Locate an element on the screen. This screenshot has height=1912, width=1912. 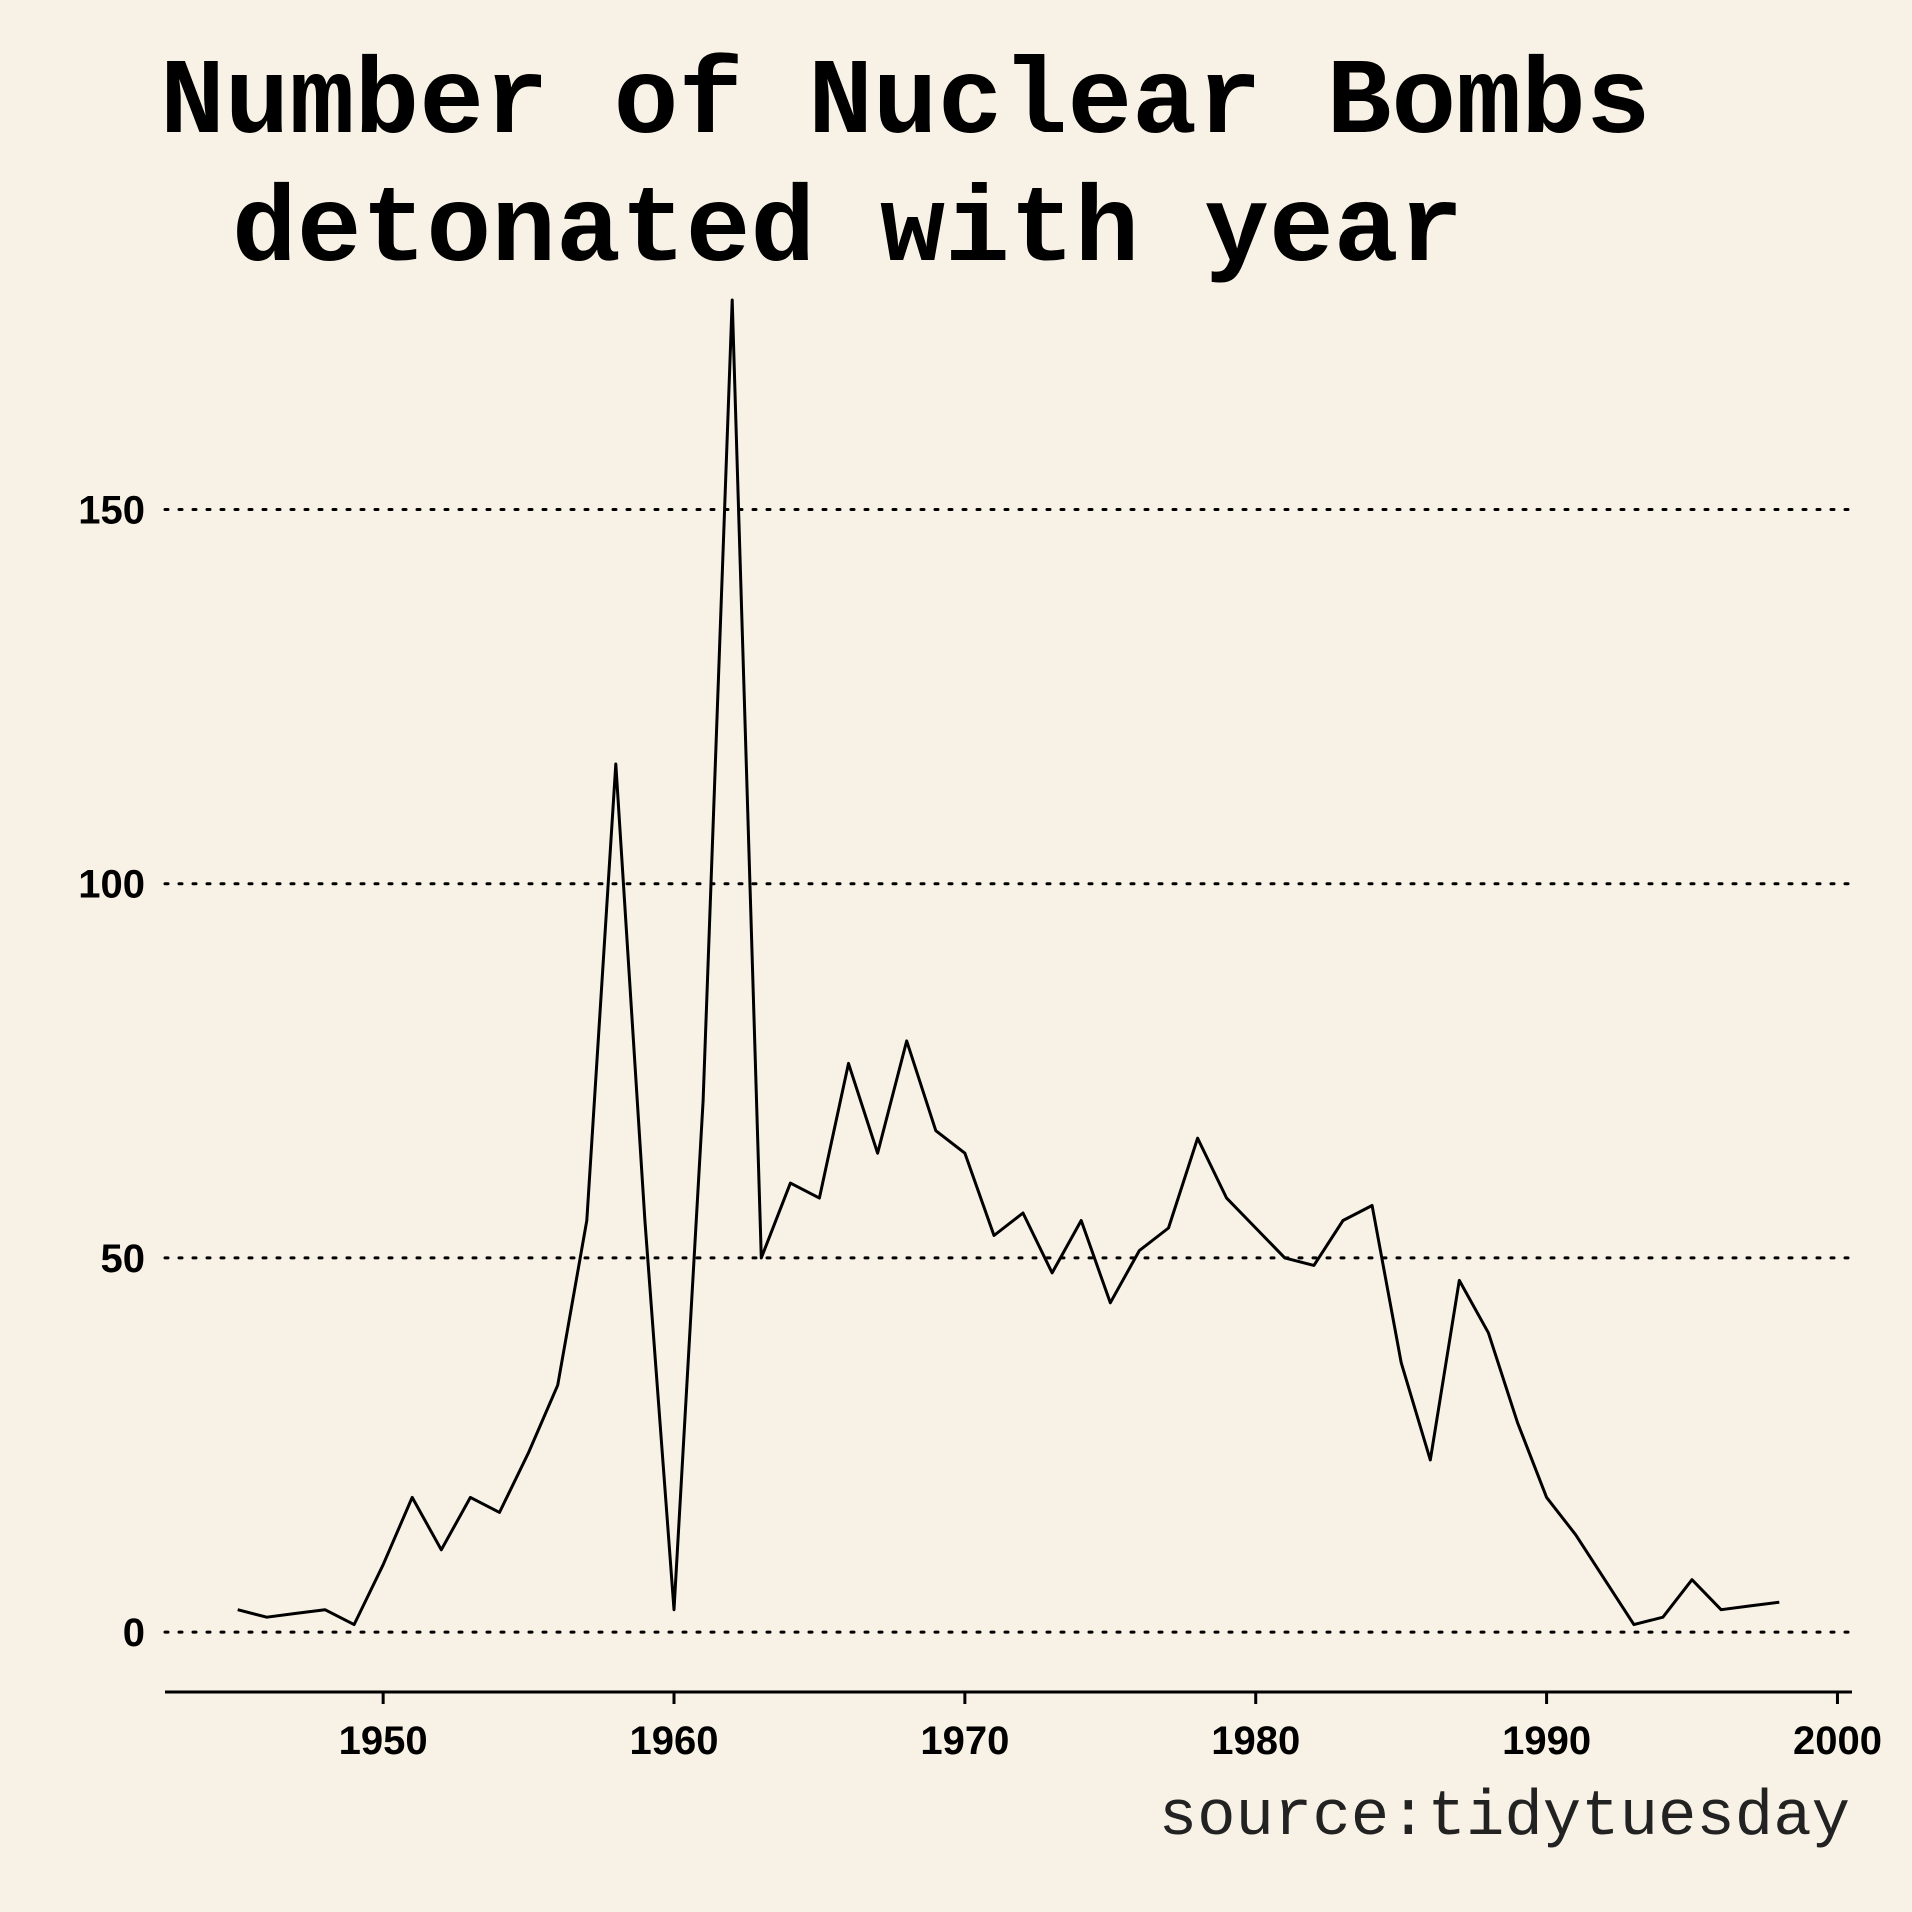
y-tick-label-50: 50 is located at coordinates (123, 1259).